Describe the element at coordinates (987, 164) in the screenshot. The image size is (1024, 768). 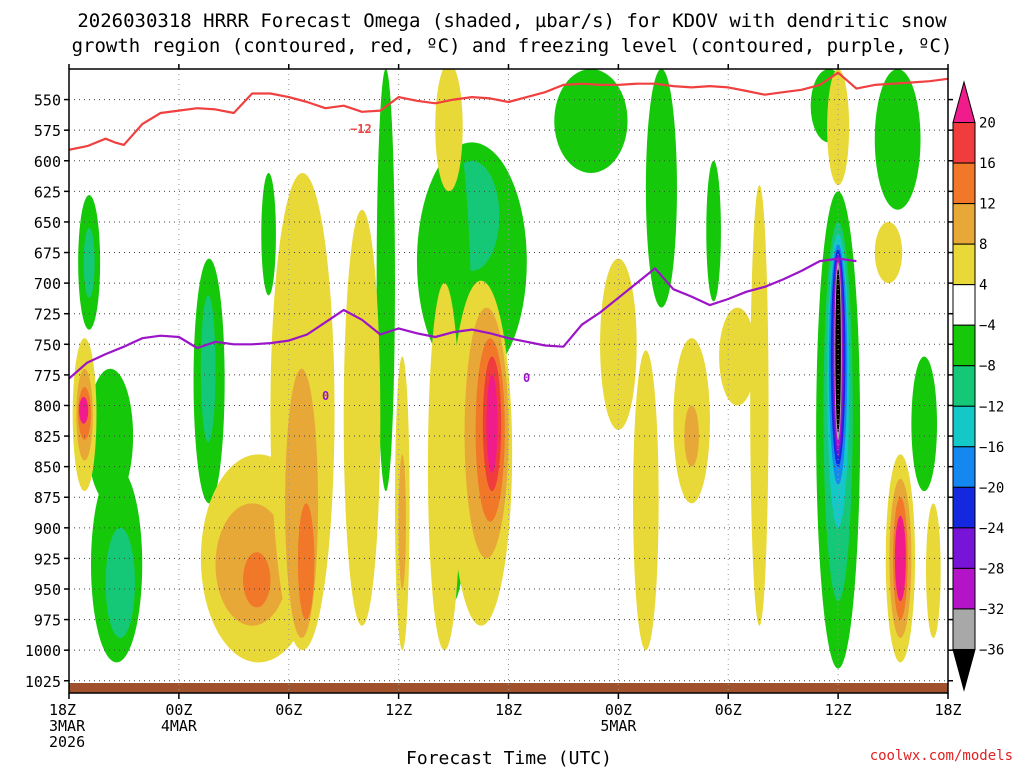
I see `colorbar-label: 16` at that location.